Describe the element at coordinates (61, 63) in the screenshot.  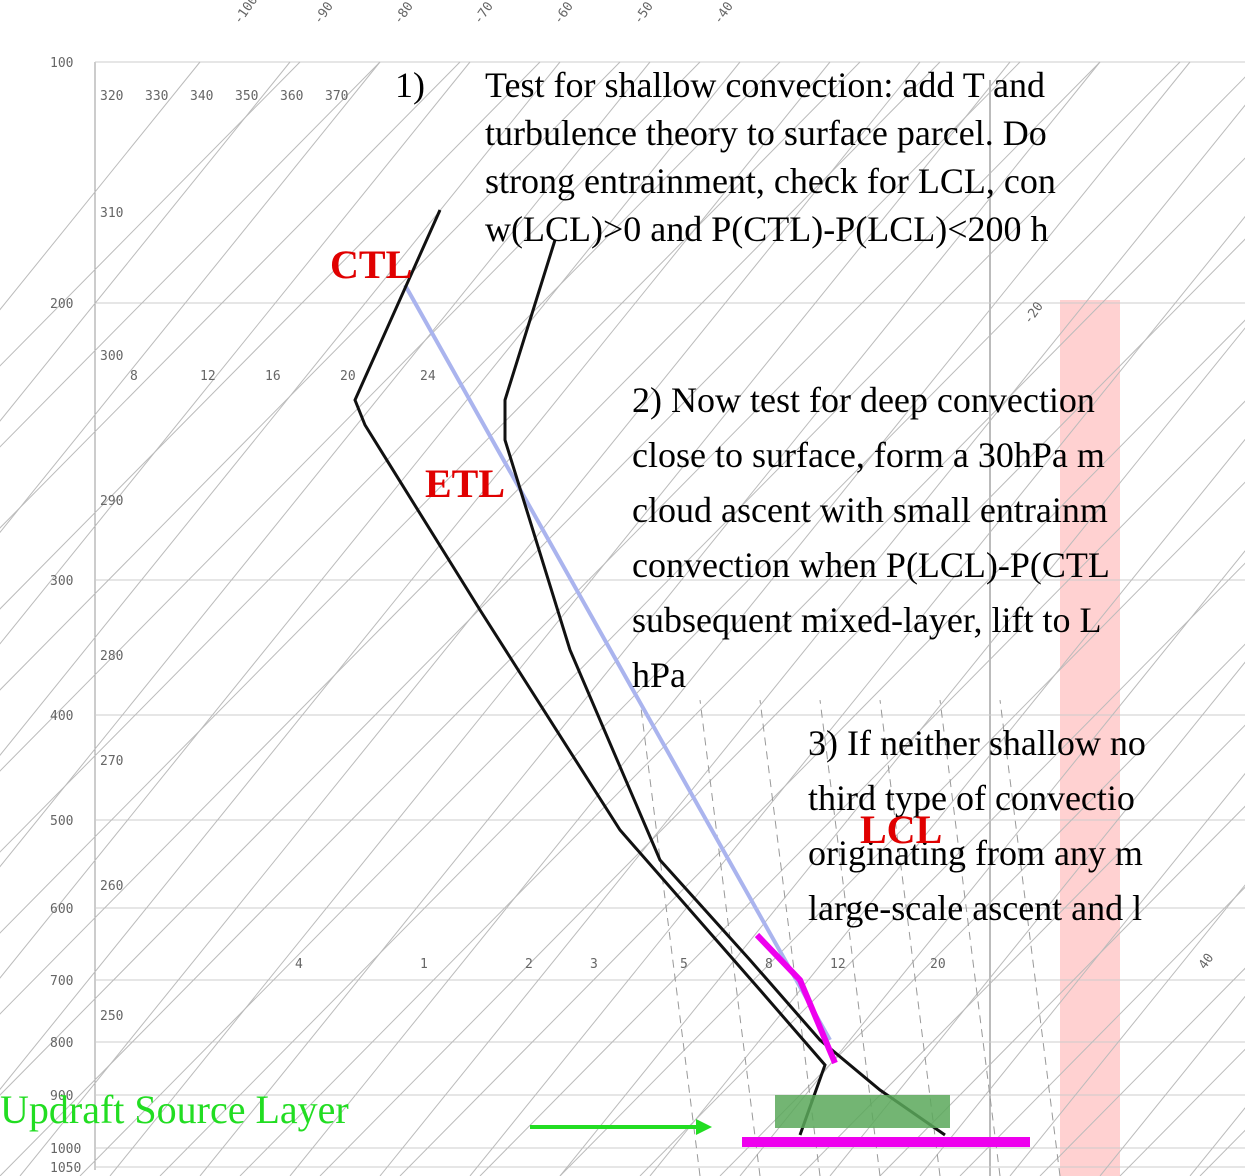
I see `pressure-label: 100` at that location.